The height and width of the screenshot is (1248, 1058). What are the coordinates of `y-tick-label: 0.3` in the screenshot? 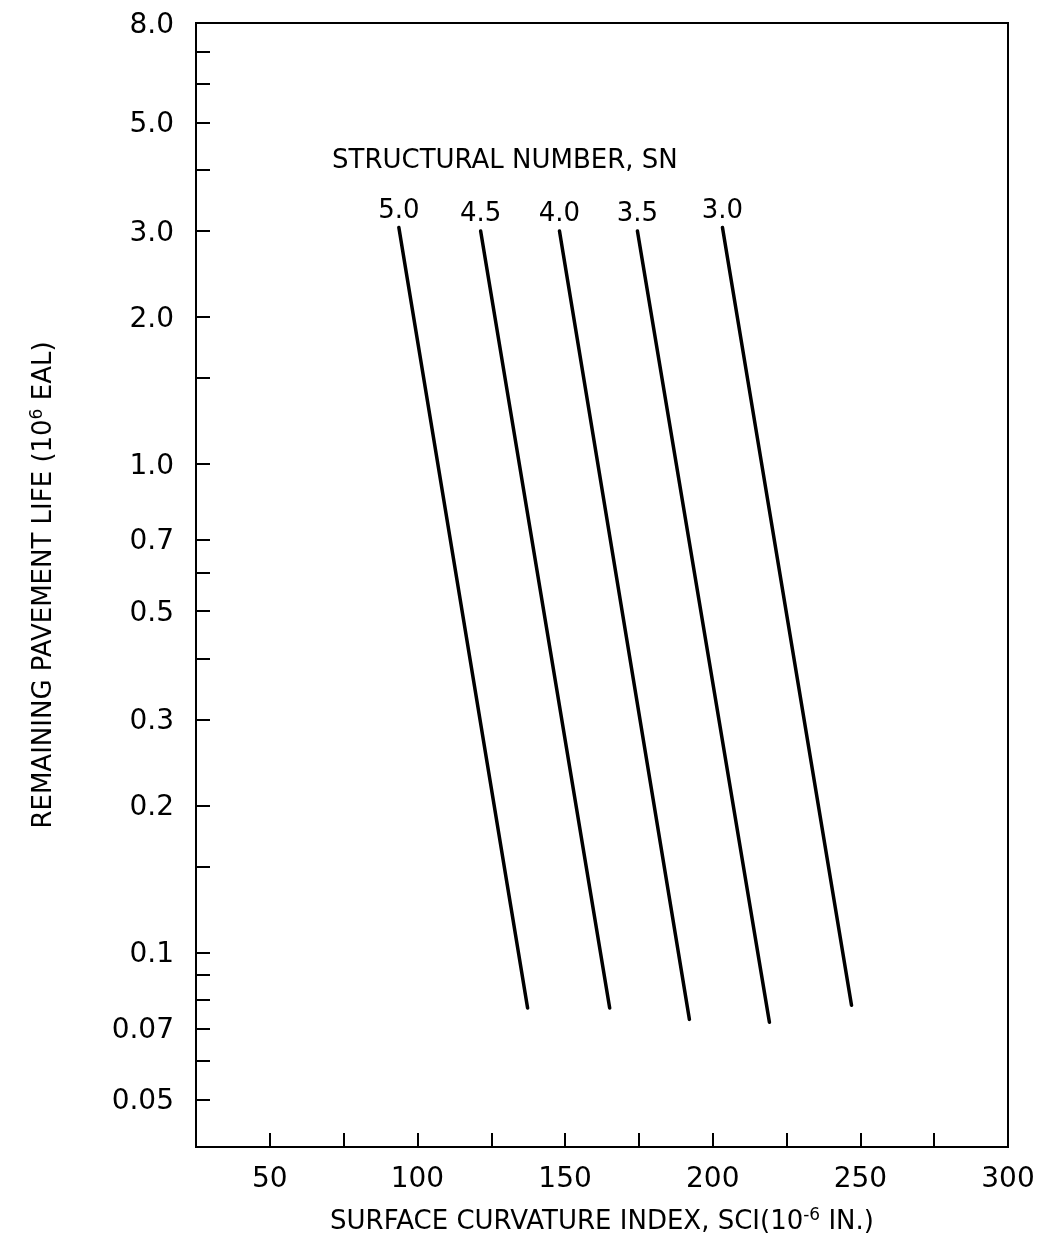 It's located at (151, 720).